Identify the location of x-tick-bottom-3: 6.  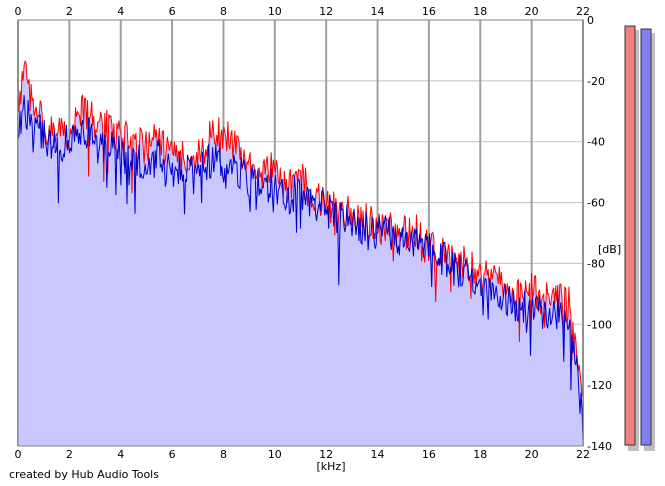
(172, 454).